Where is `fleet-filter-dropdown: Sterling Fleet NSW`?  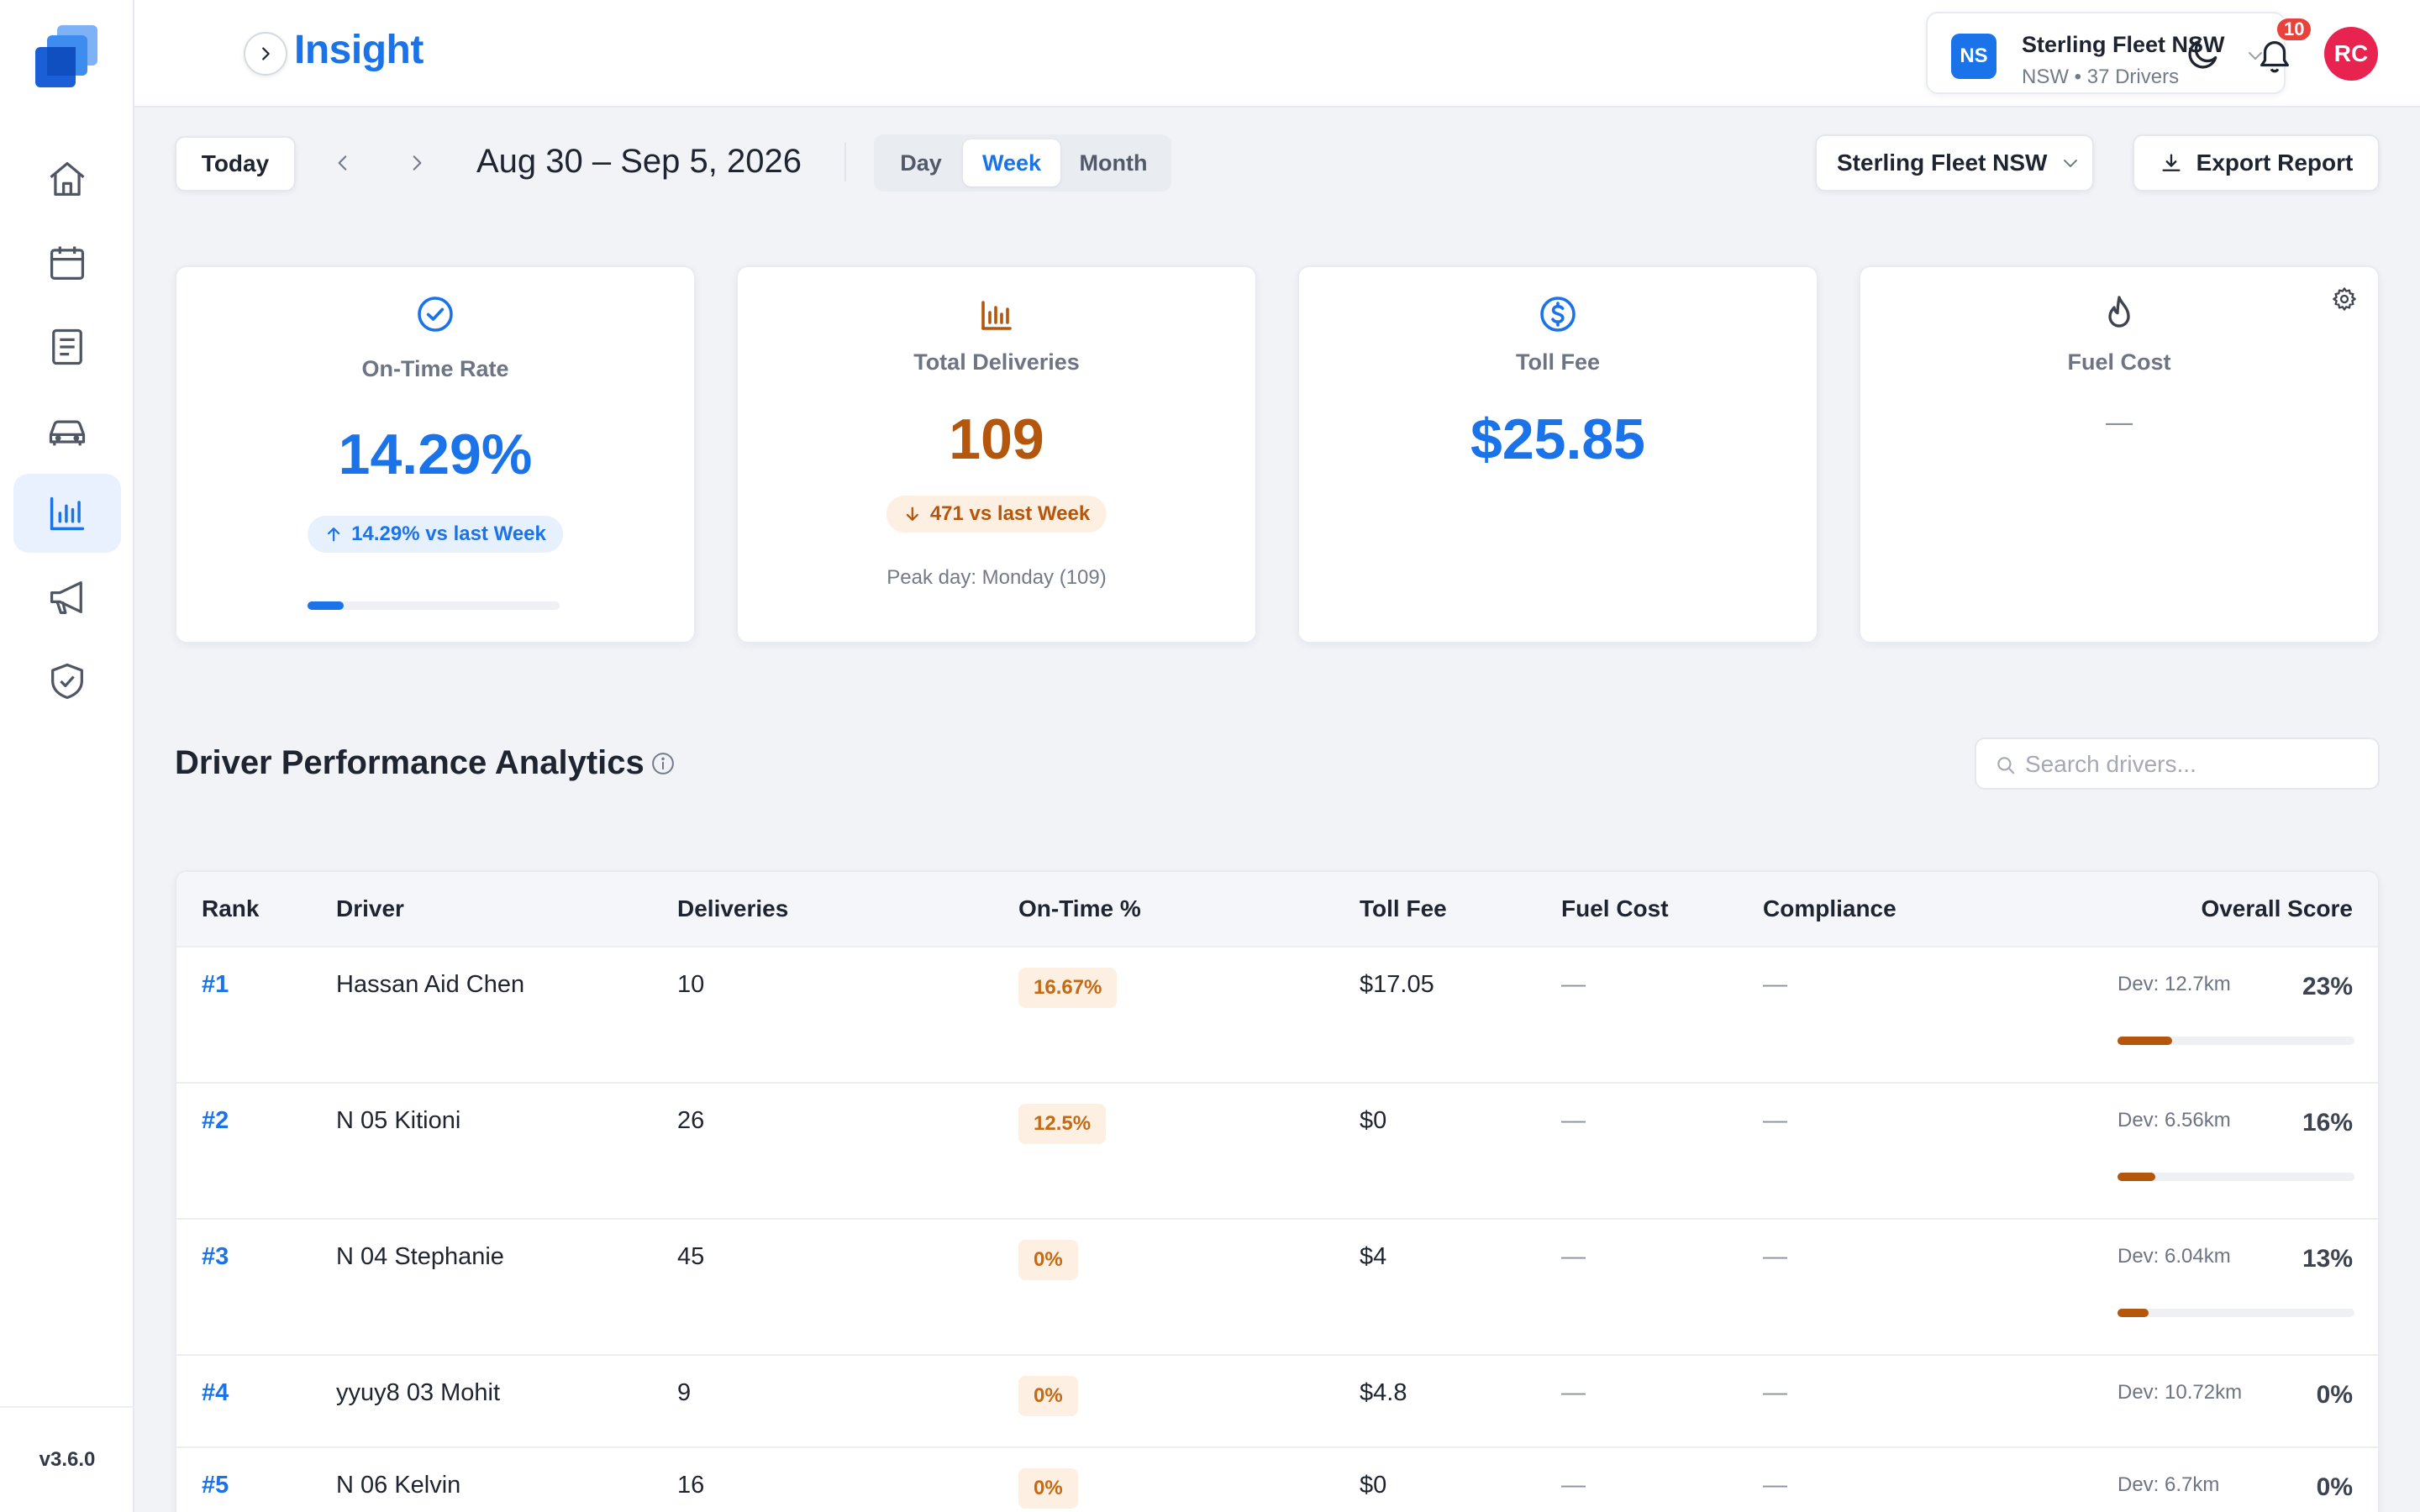 fleet-filter-dropdown: Sterling Fleet NSW is located at coordinates (1954, 163).